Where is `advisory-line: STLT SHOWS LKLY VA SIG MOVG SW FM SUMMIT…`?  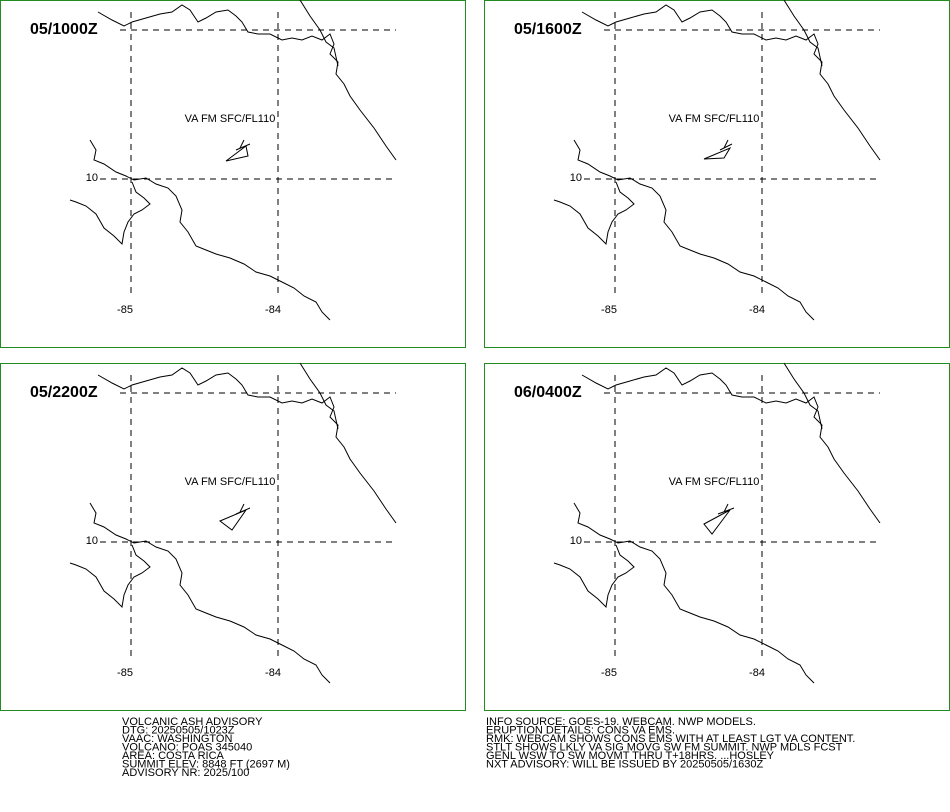 advisory-line: STLT SHOWS LKLY VA SIG MOVG SW FM SUMMIT… is located at coordinates (664, 747).